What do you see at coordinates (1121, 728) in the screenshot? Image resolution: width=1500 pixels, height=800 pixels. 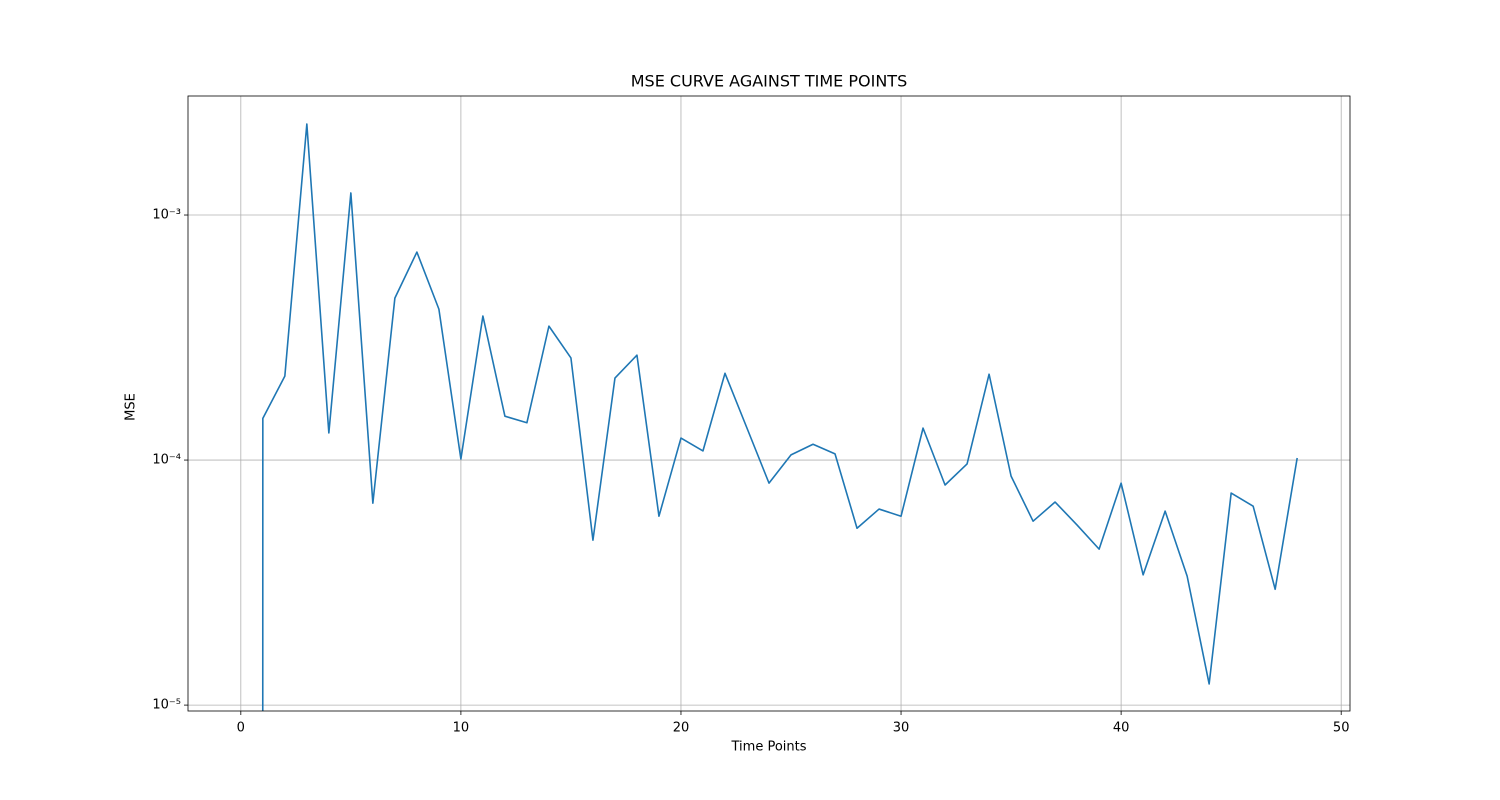 I see `x-tick-label: 40` at bounding box center [1121, 728].